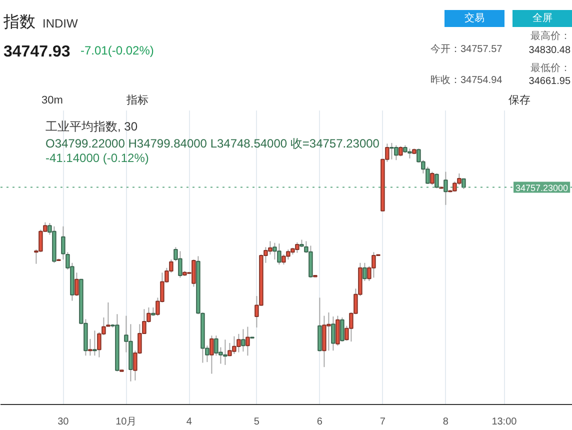 The width and height of the screenshot is (572, 430). Describe the element at coordinates (550, 36) in the screenshot. I see `text: 最高价：` at that location.